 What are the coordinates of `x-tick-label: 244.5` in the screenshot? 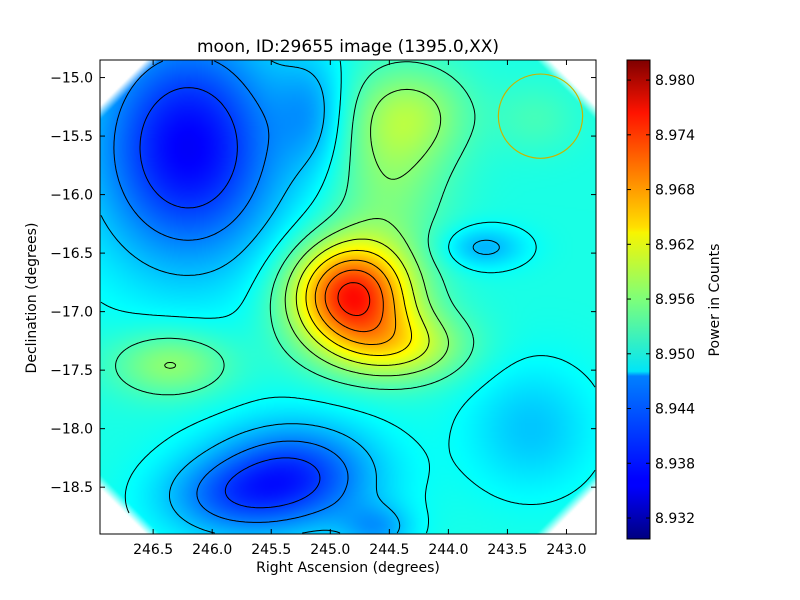 It's located at (389, 550).